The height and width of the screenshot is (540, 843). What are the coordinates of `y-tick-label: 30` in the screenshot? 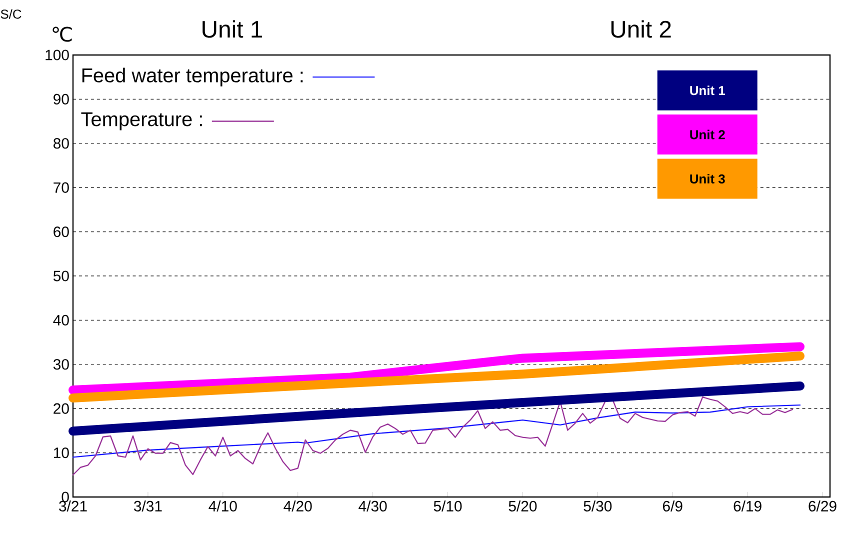 It's located at (61, 364).